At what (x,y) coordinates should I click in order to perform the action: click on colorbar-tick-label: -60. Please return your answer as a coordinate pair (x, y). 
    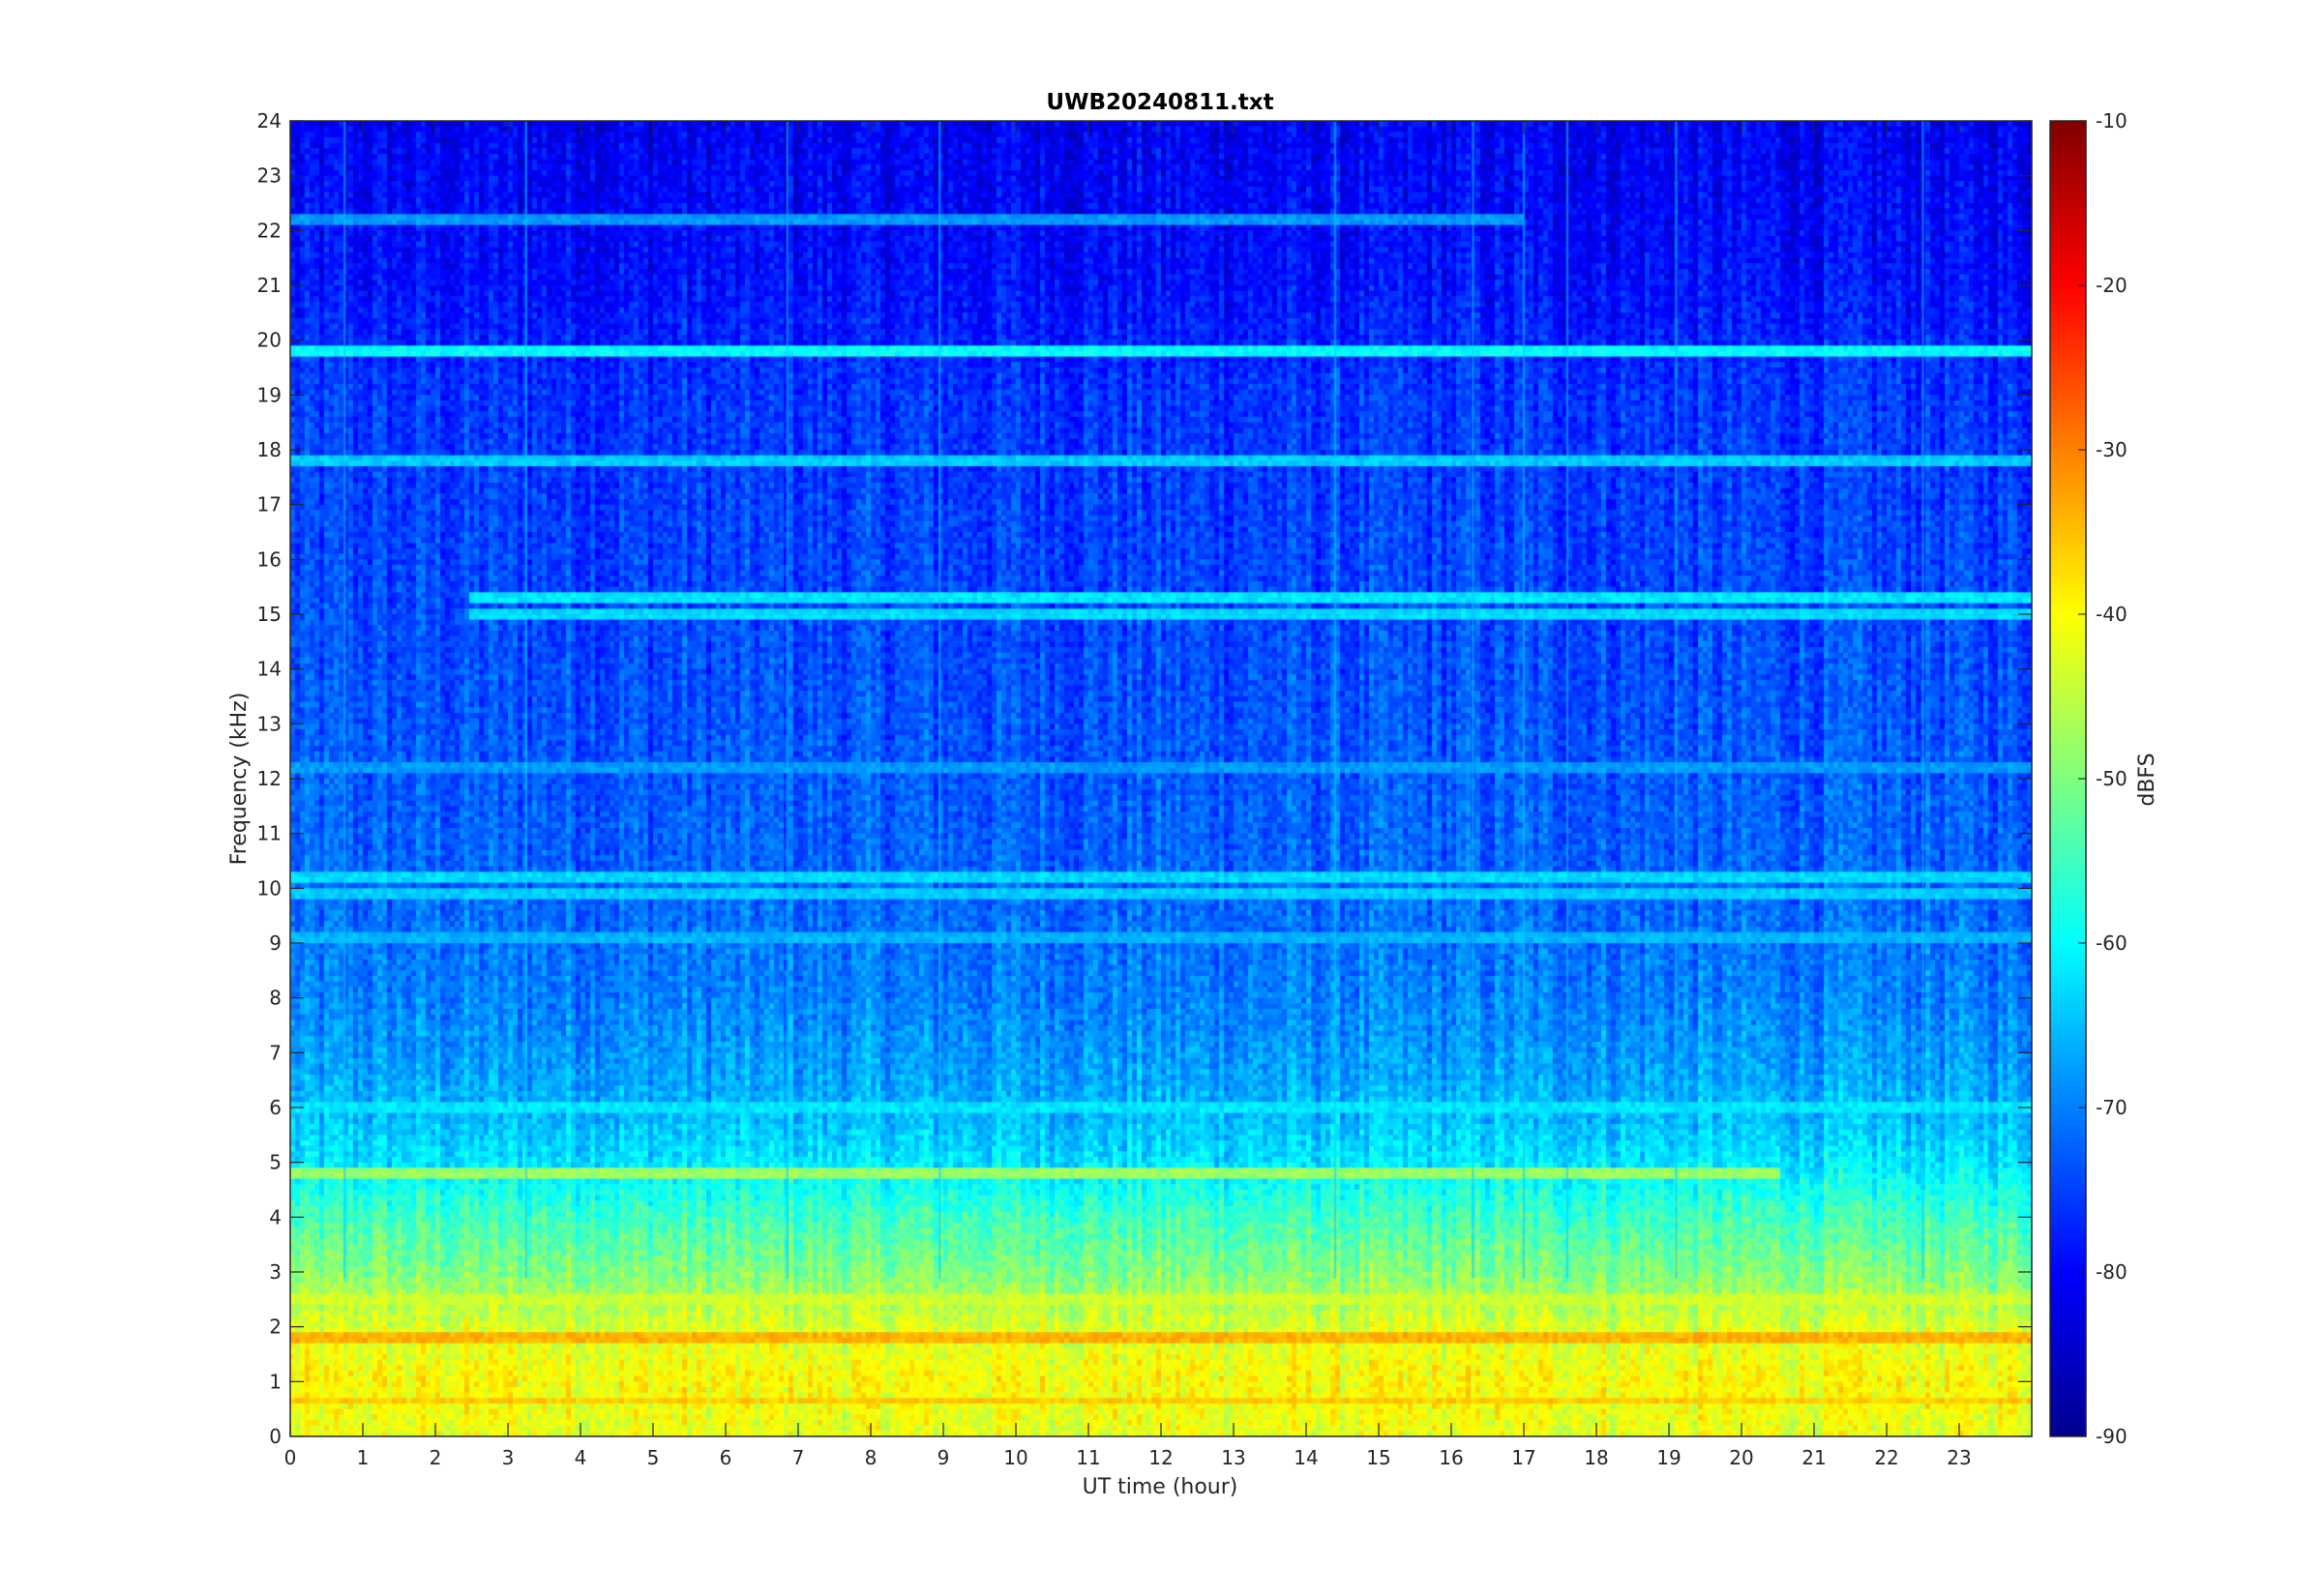
    Looking at the image, I should click on (2112, 943).